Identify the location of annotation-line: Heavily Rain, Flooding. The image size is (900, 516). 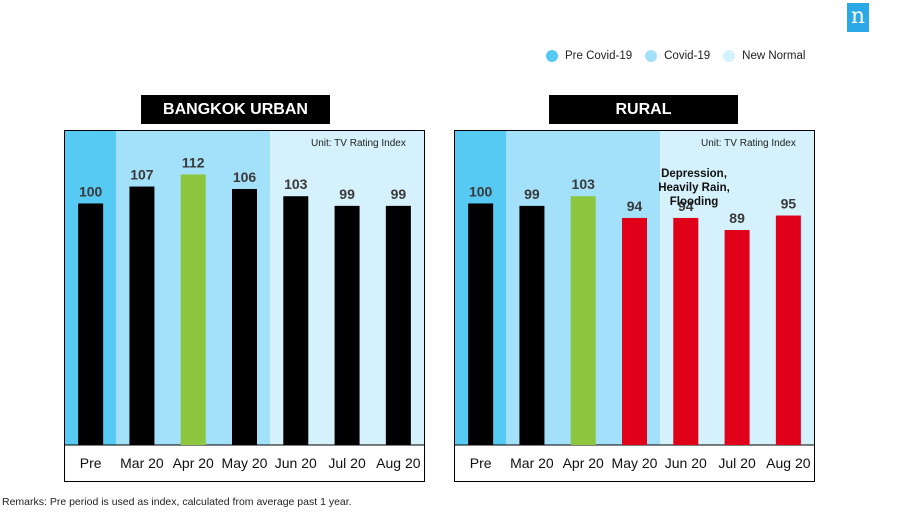
(694, 195).